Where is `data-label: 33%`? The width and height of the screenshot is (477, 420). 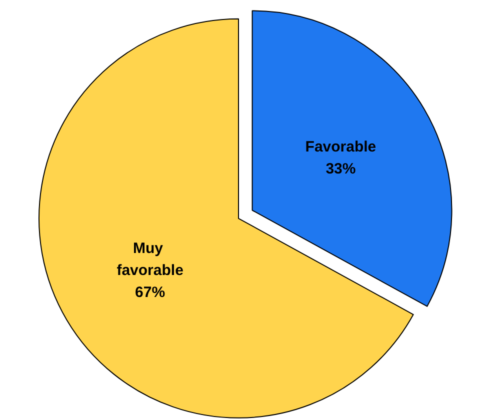 data-label: 33% is located at coordinates (341, 169).